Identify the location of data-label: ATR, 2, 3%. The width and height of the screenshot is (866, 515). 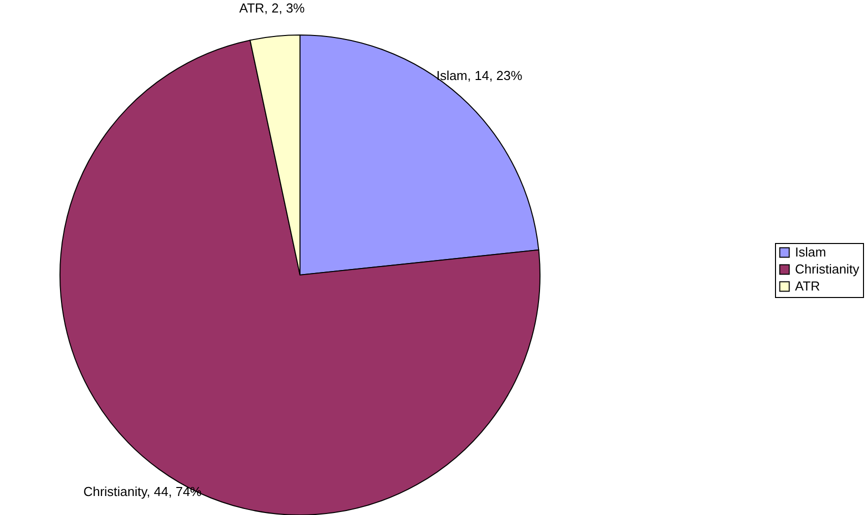
(272, 8).